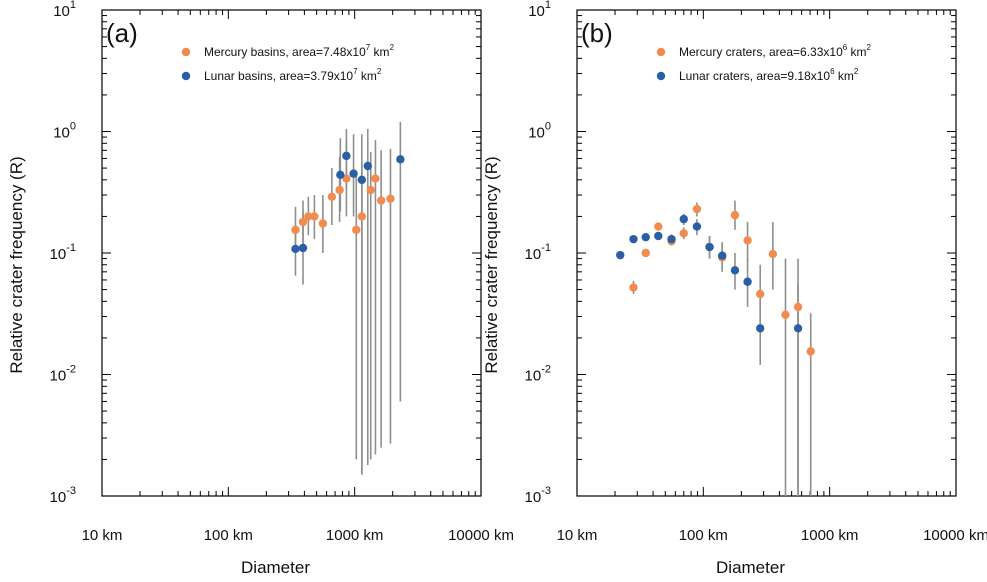  I want to click on legend-entry: Mercury craters, area=6.33x106 km2, so click(775, 51).